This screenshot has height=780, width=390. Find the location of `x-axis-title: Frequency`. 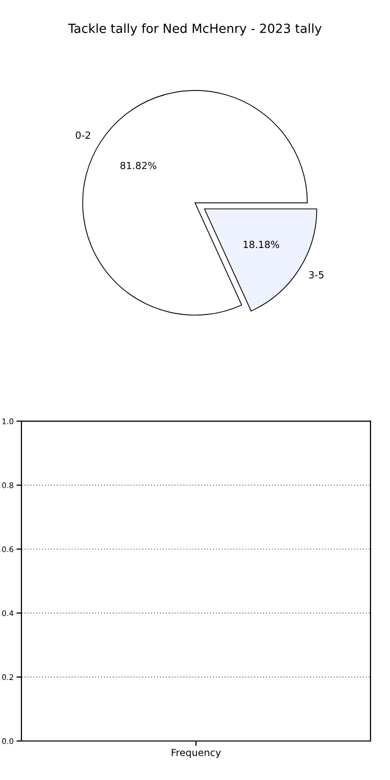

x-axis-title: Frequency is located at coordinates (196, 753).